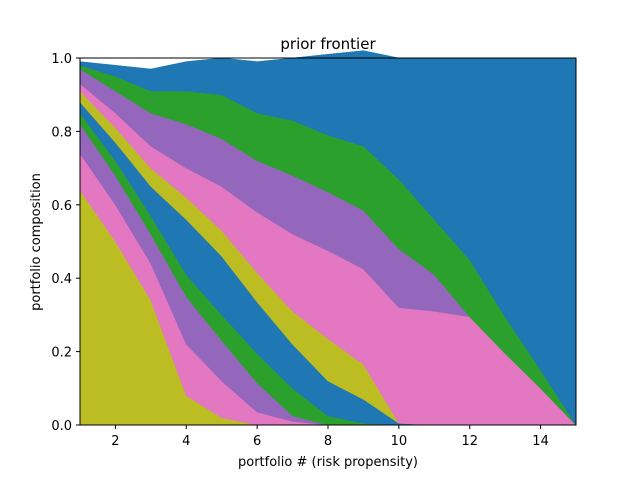 The width and height of the screenshot is (640, 478). I want to click on x-axis-label: portfolio # (risk propensity), so click(328, 462).